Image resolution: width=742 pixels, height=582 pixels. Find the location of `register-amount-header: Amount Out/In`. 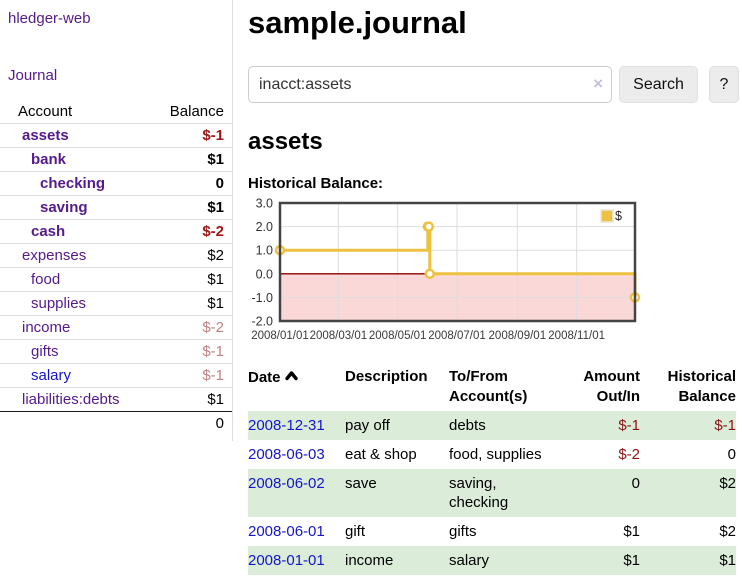

register-amount-header: Amount Out/In is located at coordinates (611, 386).